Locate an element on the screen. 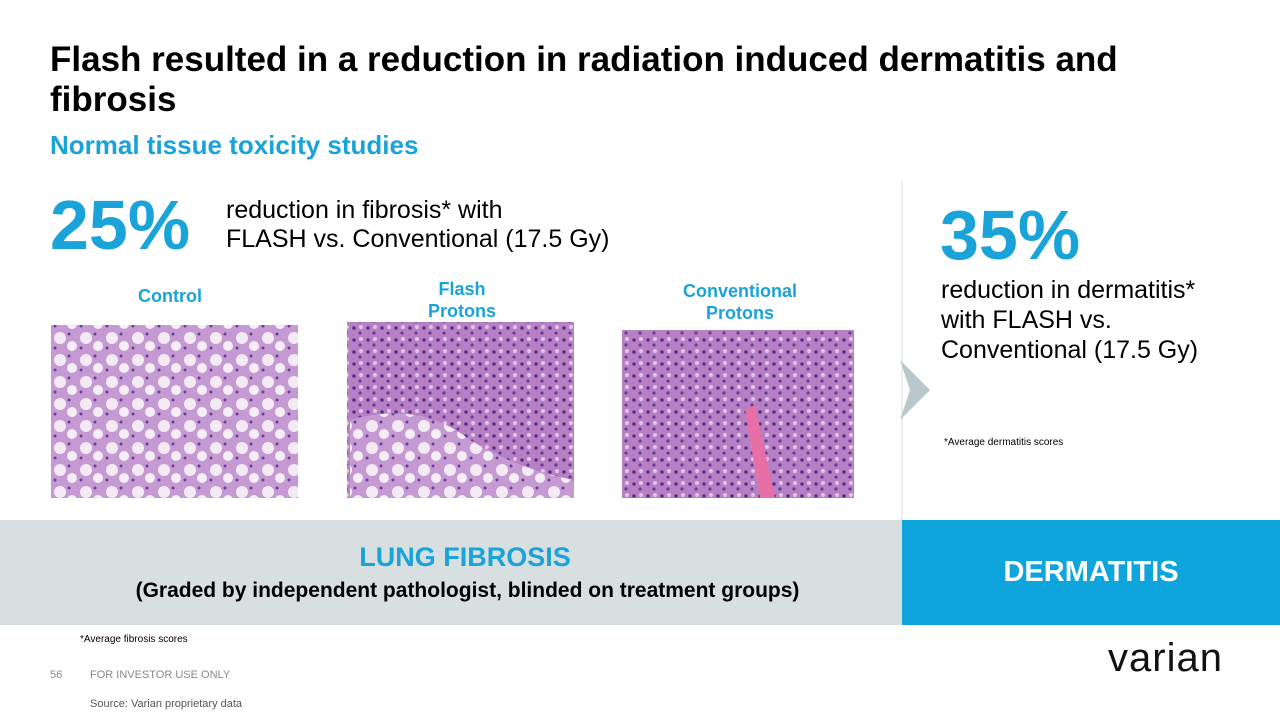  line: FLASH vs. Conventional (17.5 Gy) is located at coordinates (418, 239).